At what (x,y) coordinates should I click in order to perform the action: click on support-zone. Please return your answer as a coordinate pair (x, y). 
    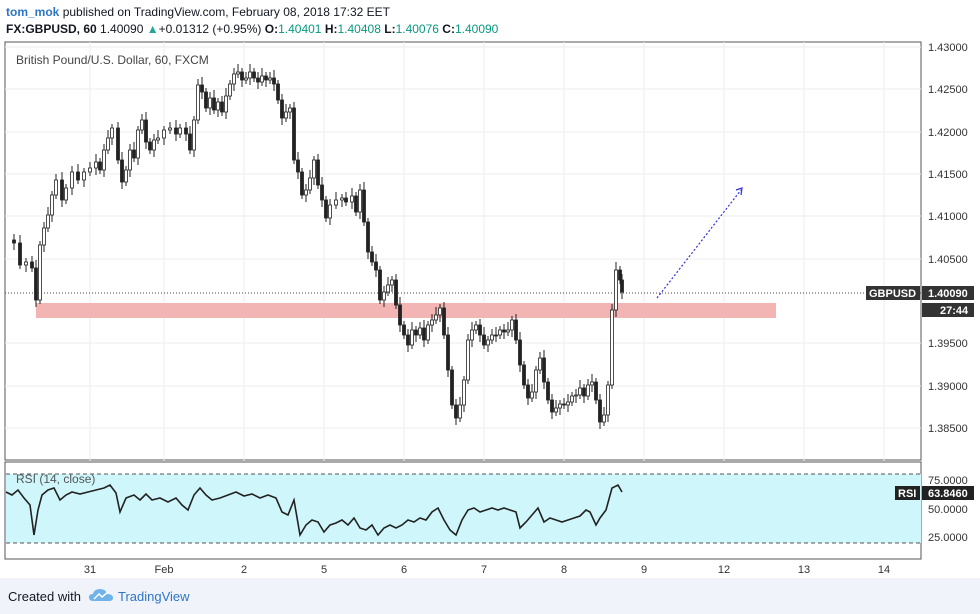
    Looking at the image, I should click on (406, 310).